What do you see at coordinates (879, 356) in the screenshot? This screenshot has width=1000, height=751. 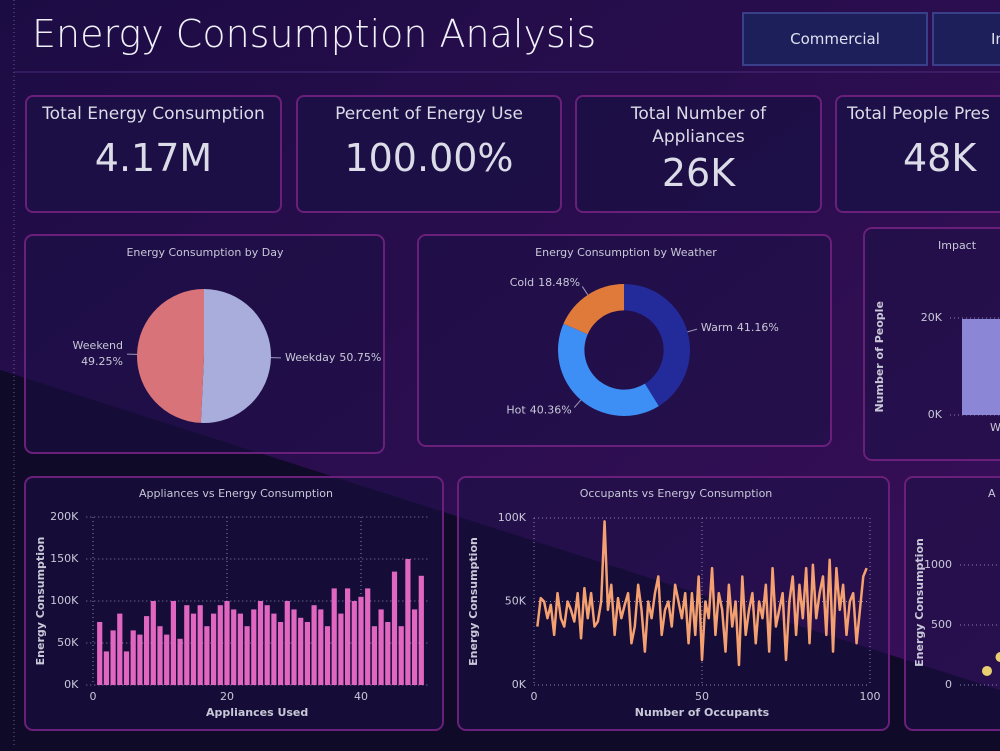 I see `y-axis-label: Number of People` at bounding box center [879, 356].